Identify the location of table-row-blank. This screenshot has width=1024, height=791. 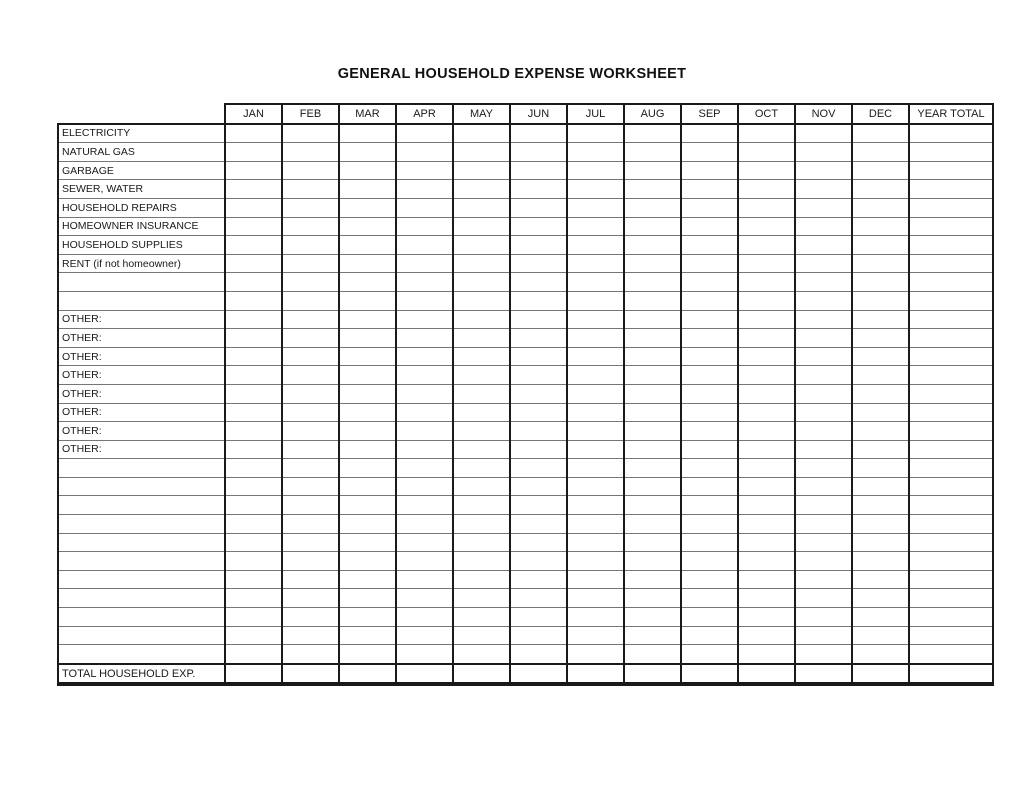
(525, 505).